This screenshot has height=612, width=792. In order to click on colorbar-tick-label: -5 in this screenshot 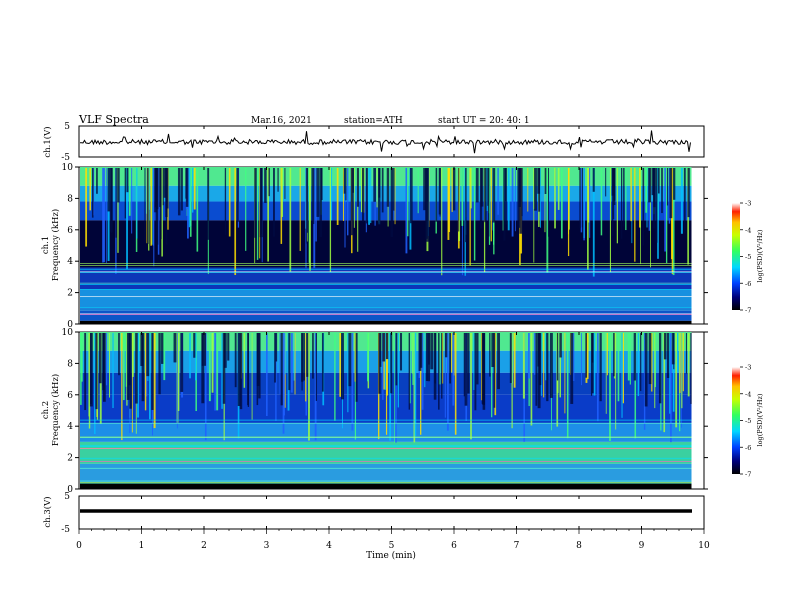, I will do `click(748, 257)`.